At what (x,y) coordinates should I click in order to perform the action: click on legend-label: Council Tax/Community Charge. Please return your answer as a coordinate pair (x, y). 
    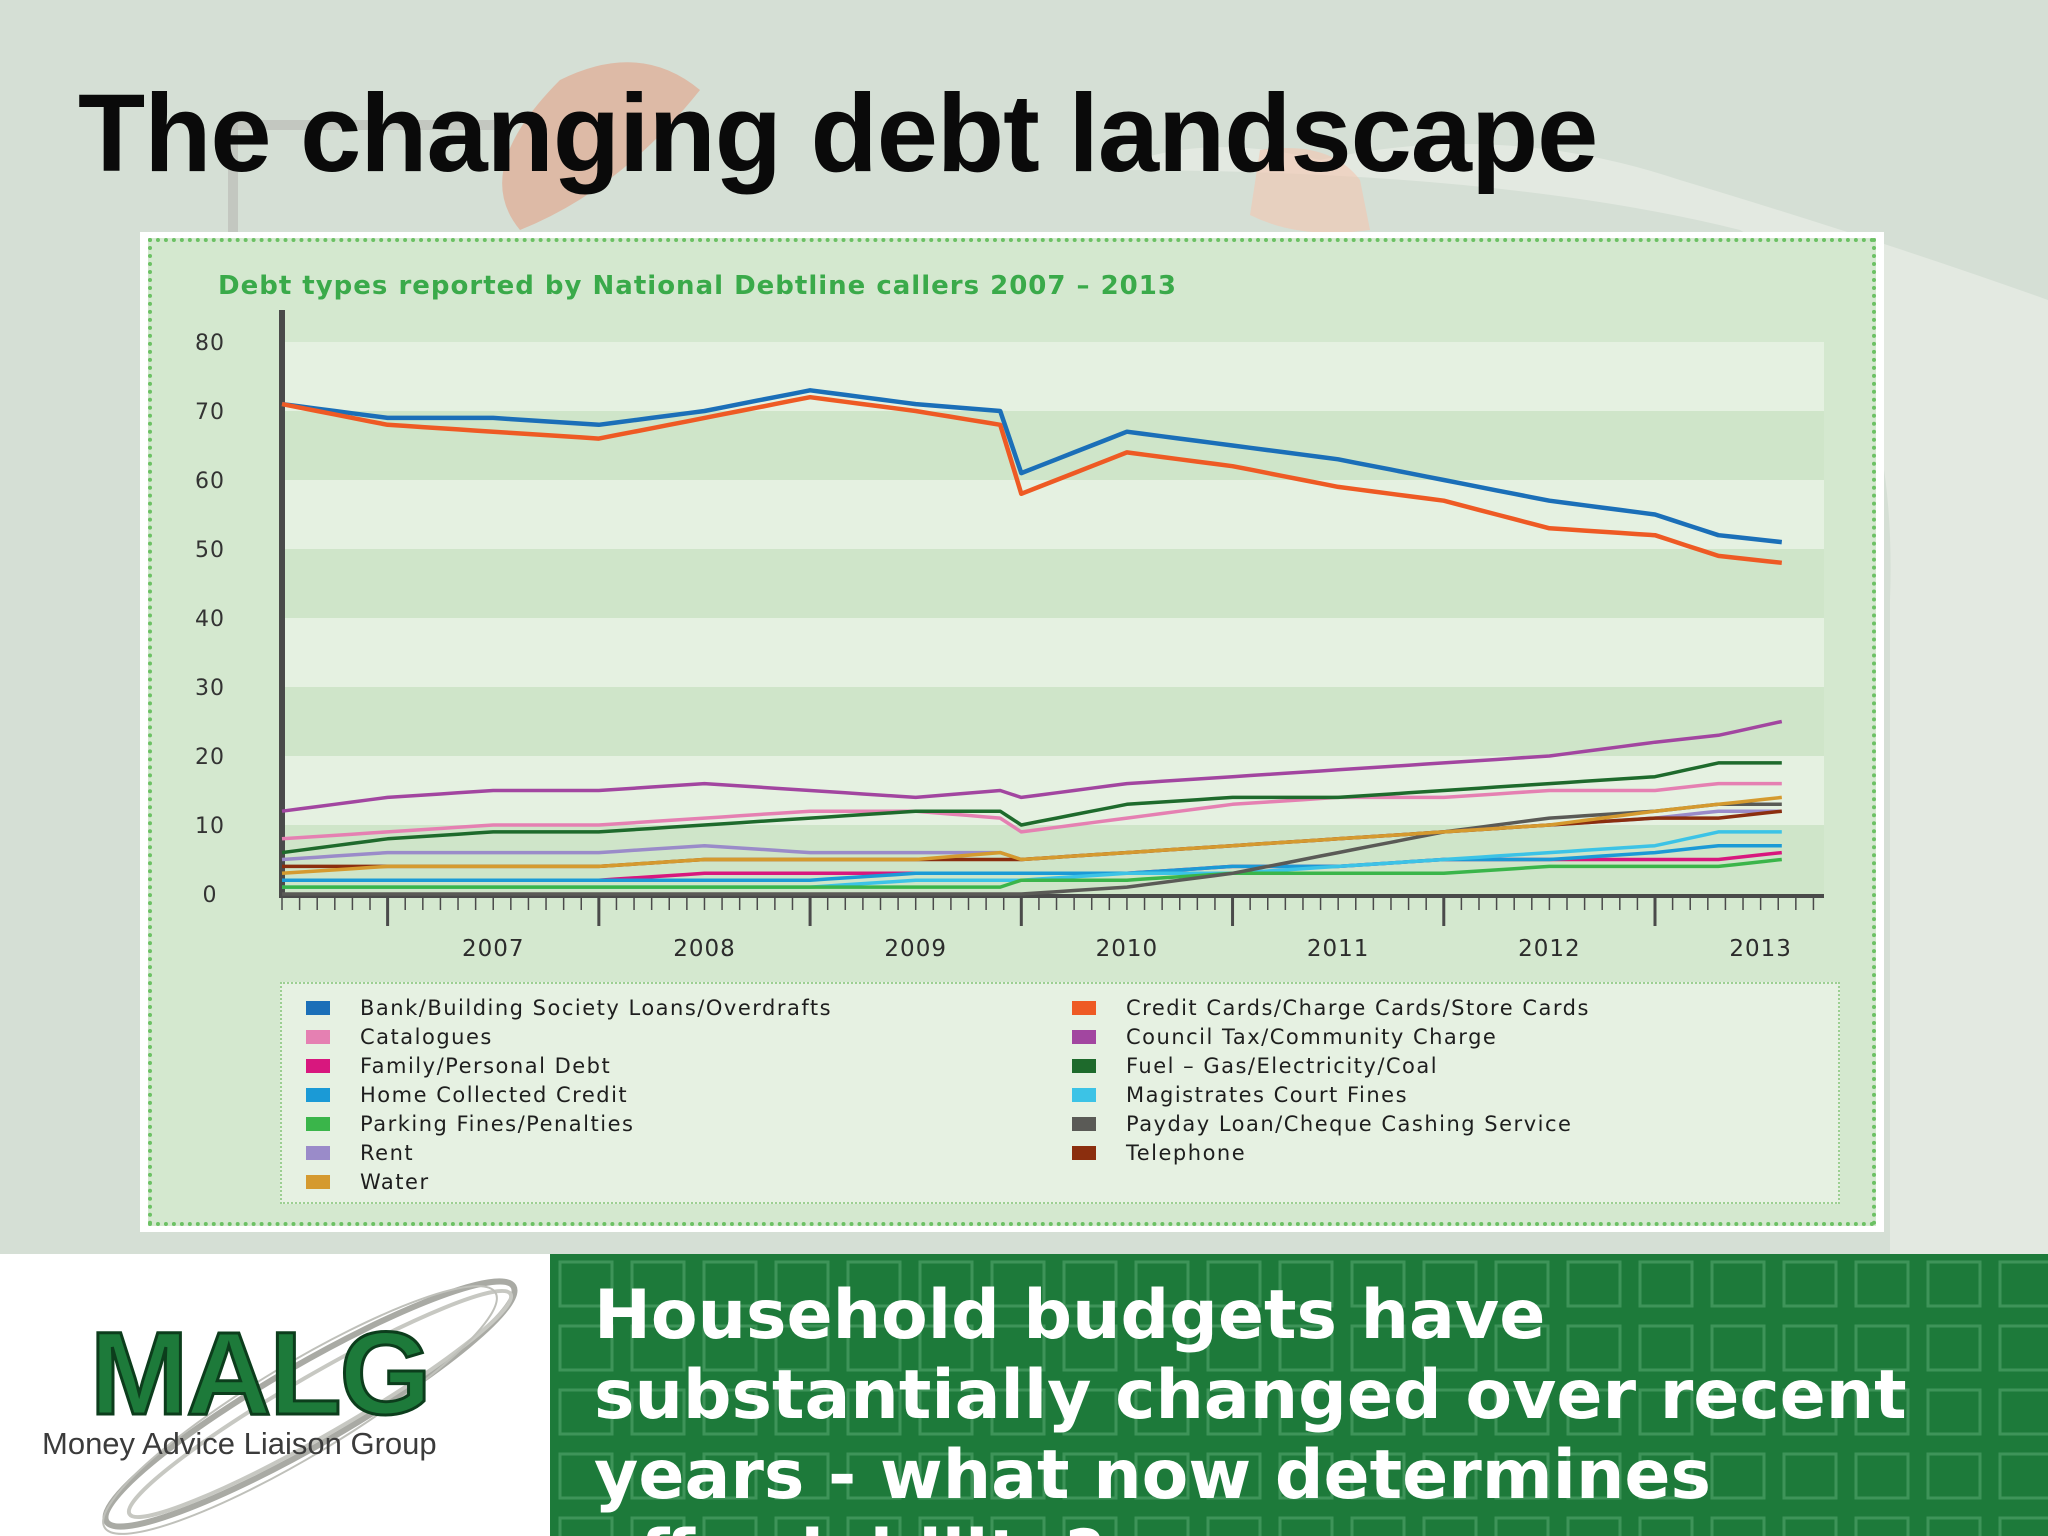
    Looking at the image, I should click on (1312, 1037).